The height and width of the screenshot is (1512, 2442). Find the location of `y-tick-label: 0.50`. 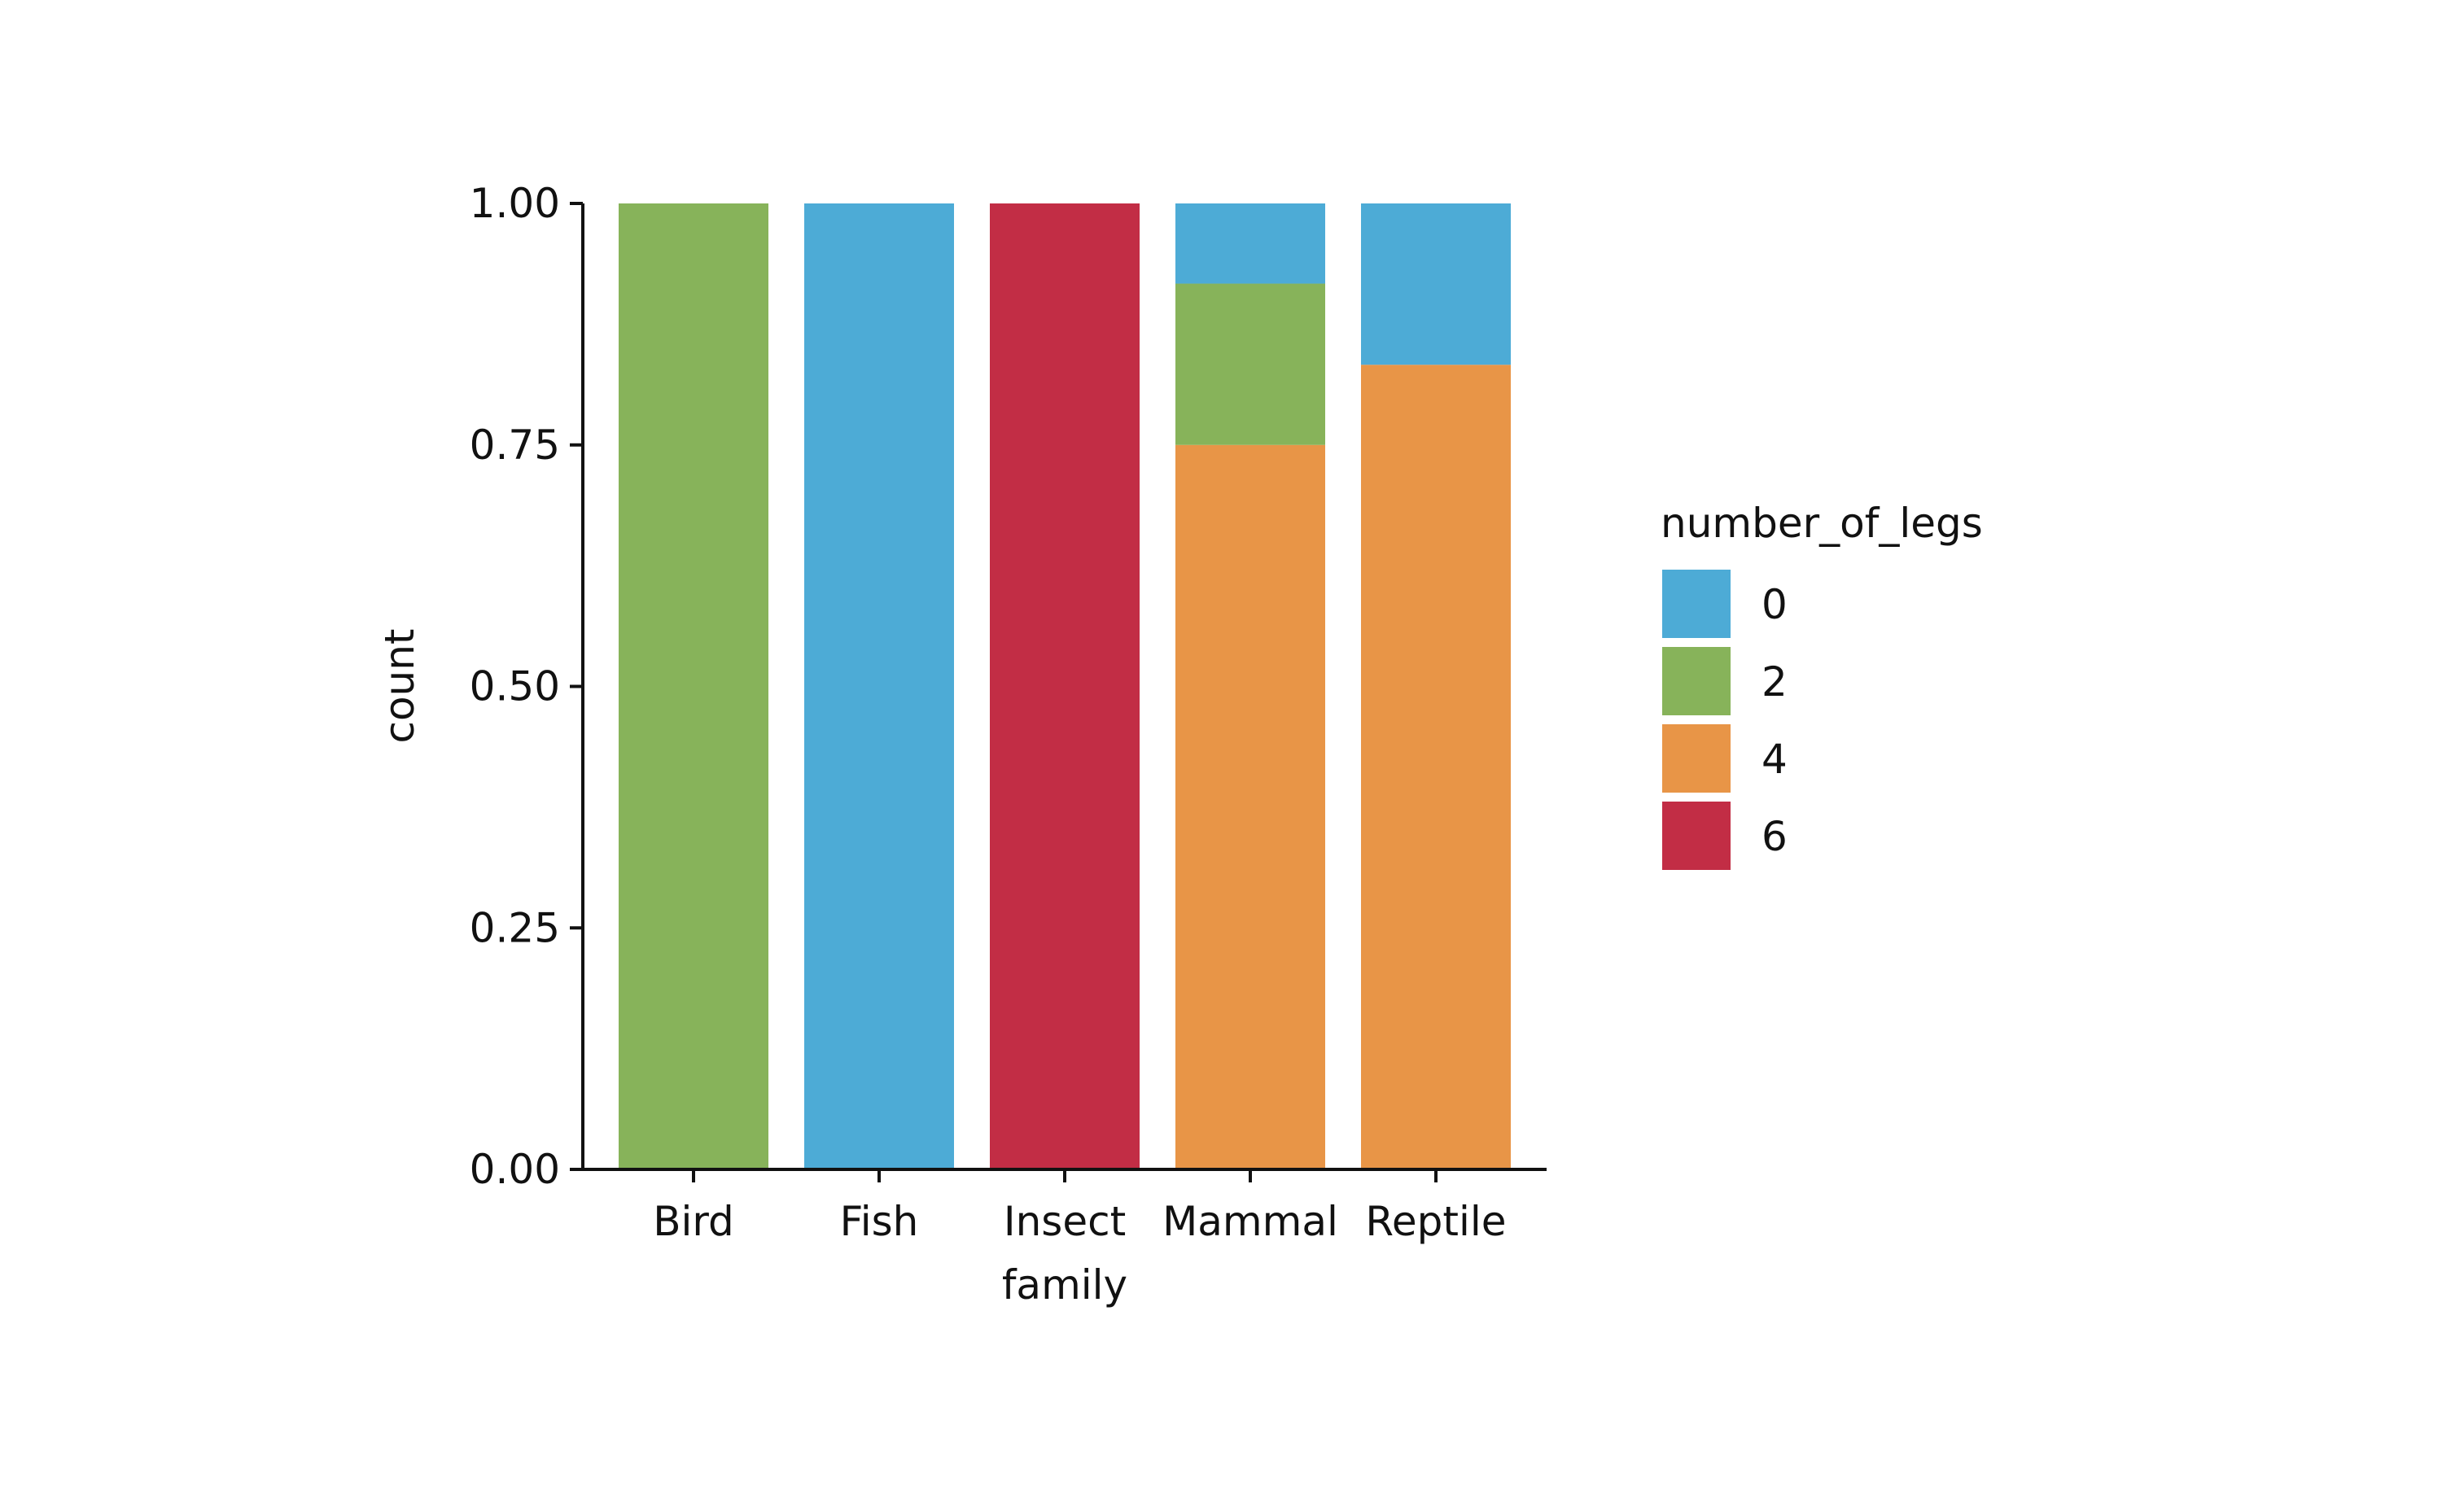

y-tick-label: 0.50 is located at coordinates (515, 686).